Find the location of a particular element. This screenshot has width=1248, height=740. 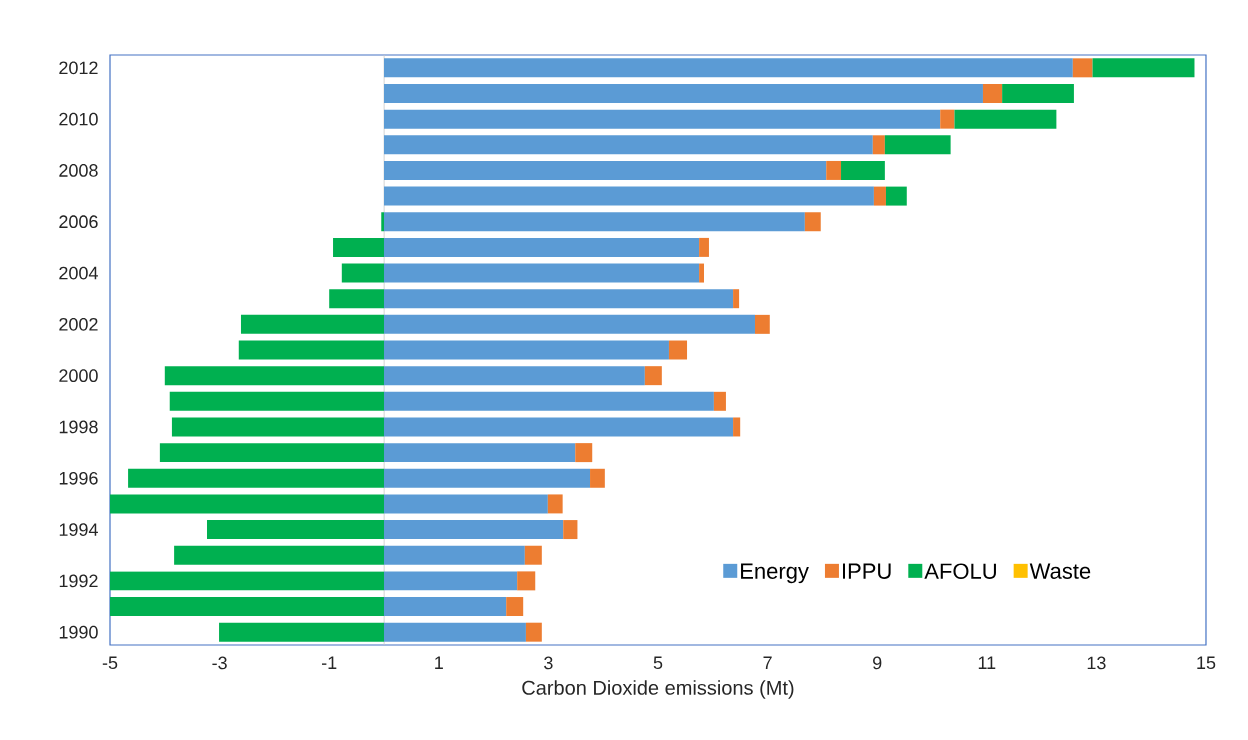

x-tick-label: 11 is located at coordinates (987, 662).